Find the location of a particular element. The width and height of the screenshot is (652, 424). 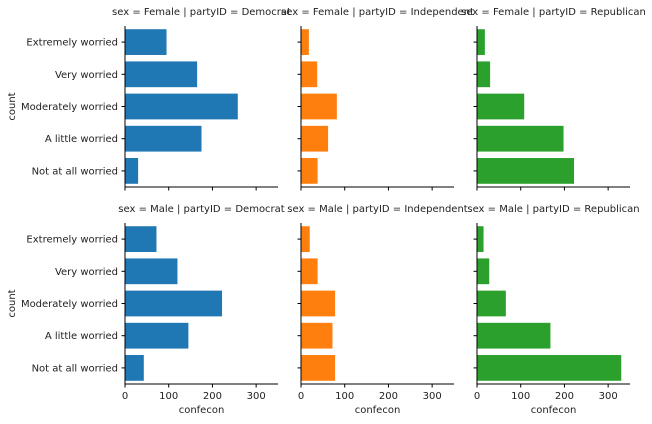

panel-title: sex = Female | partyID = Independent is located at coordinates (377, 12).